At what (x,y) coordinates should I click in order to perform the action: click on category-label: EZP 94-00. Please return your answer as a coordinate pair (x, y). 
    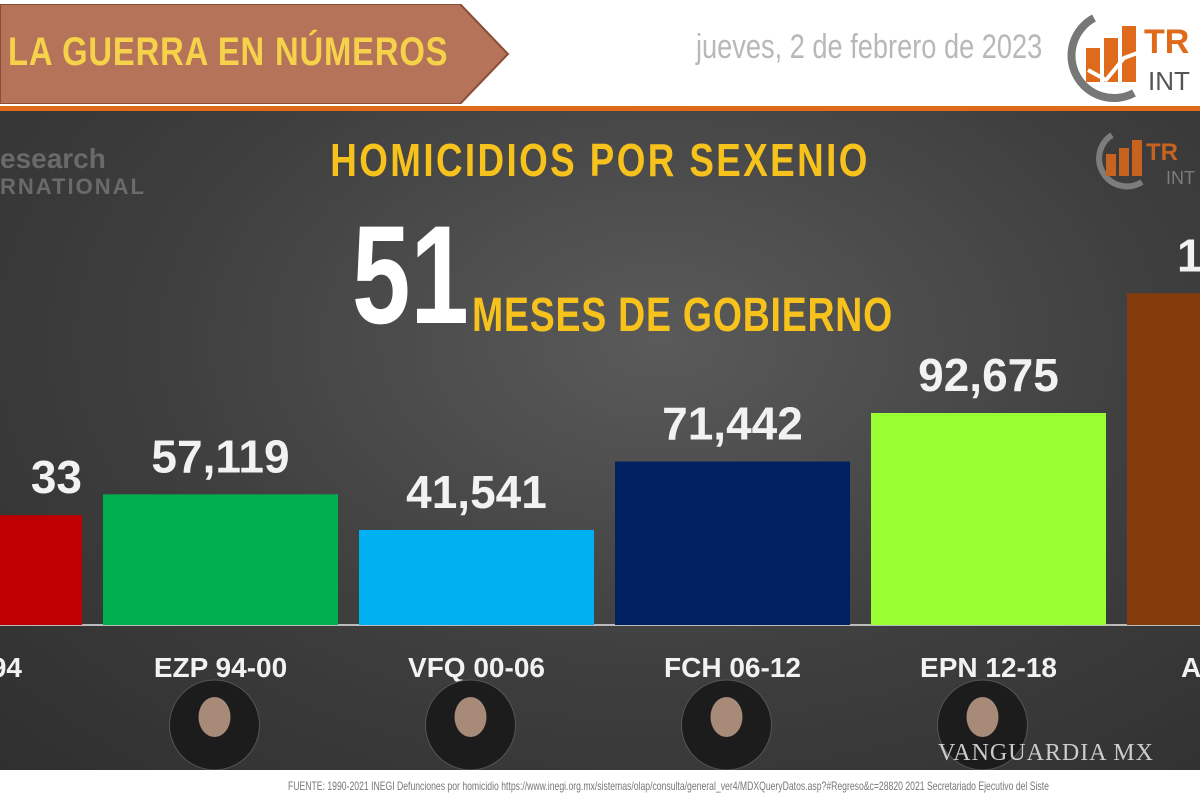
    Looking at the image, I should click on (220, 667).